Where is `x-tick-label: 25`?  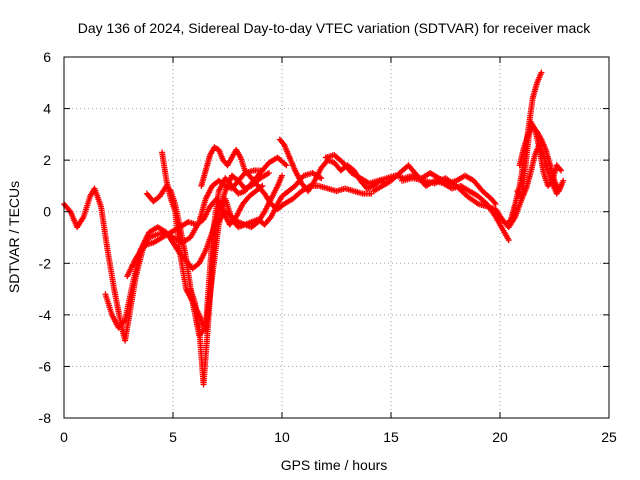
x-tick-label: 25 is located at coordinates (609, 437).